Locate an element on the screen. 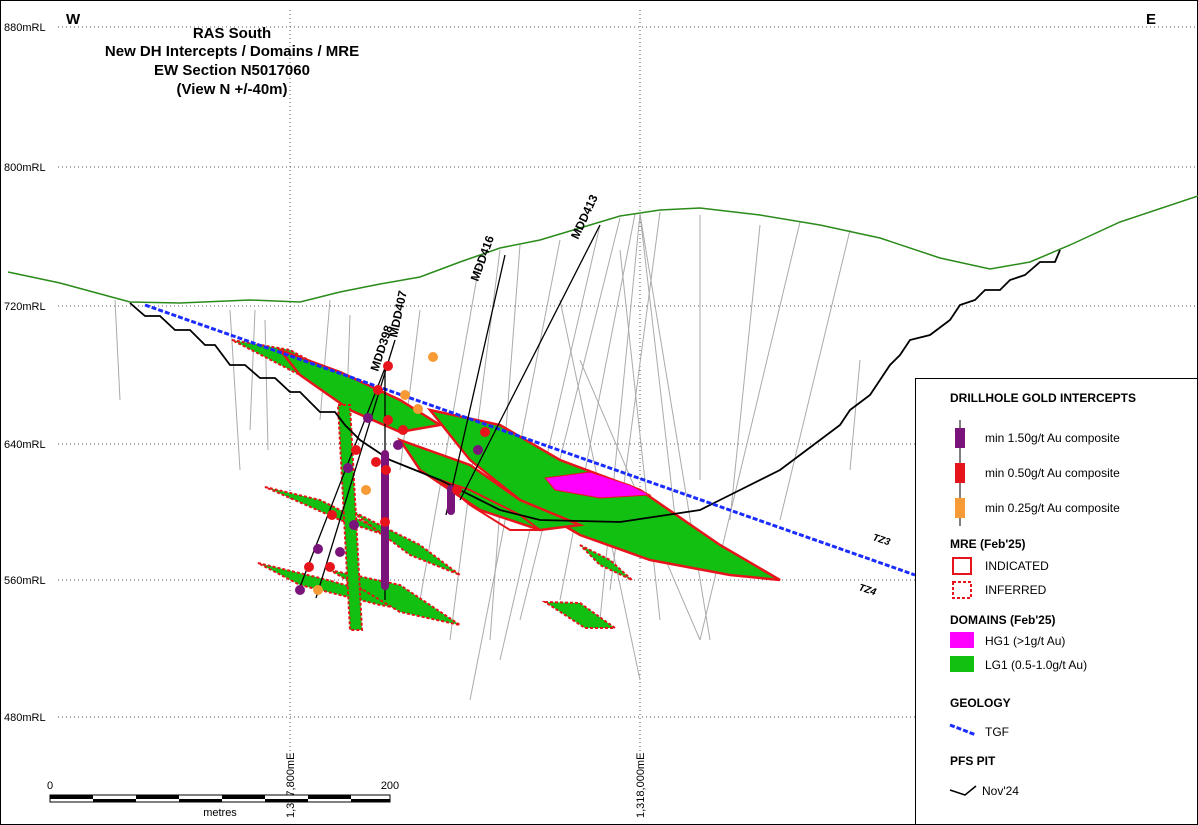 Image resolution: width=1198 pixels, height=825 pixels. topography is located at coordinates (602, 249).